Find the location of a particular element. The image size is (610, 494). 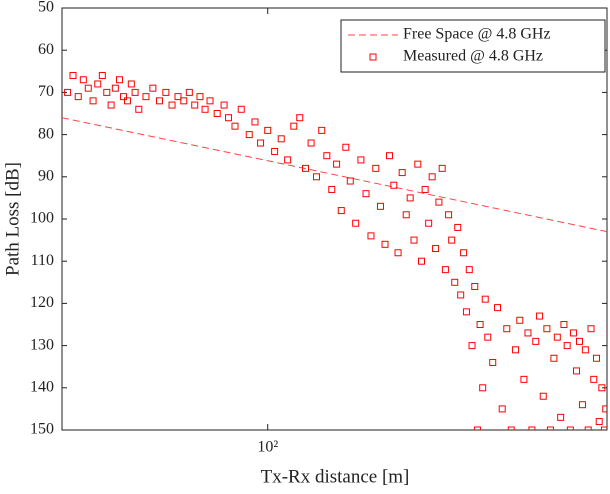

y-tick-label: 80 is located at coordinates (46, 133).